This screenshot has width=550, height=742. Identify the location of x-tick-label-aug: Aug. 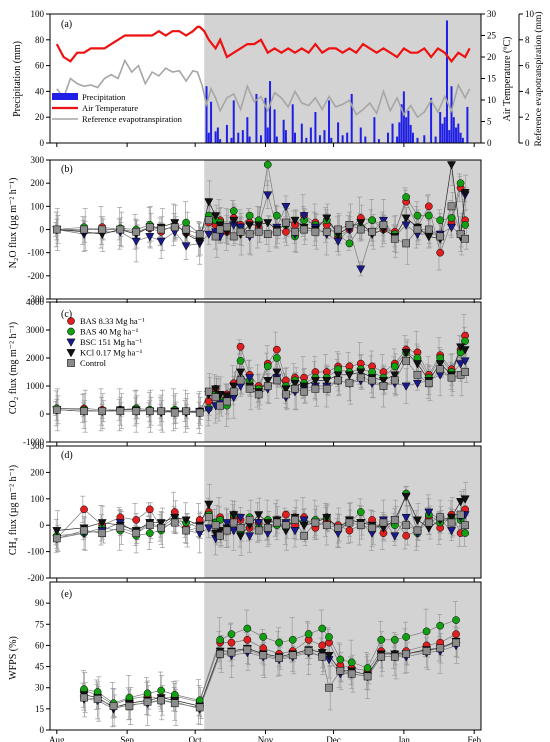
(57, 738).